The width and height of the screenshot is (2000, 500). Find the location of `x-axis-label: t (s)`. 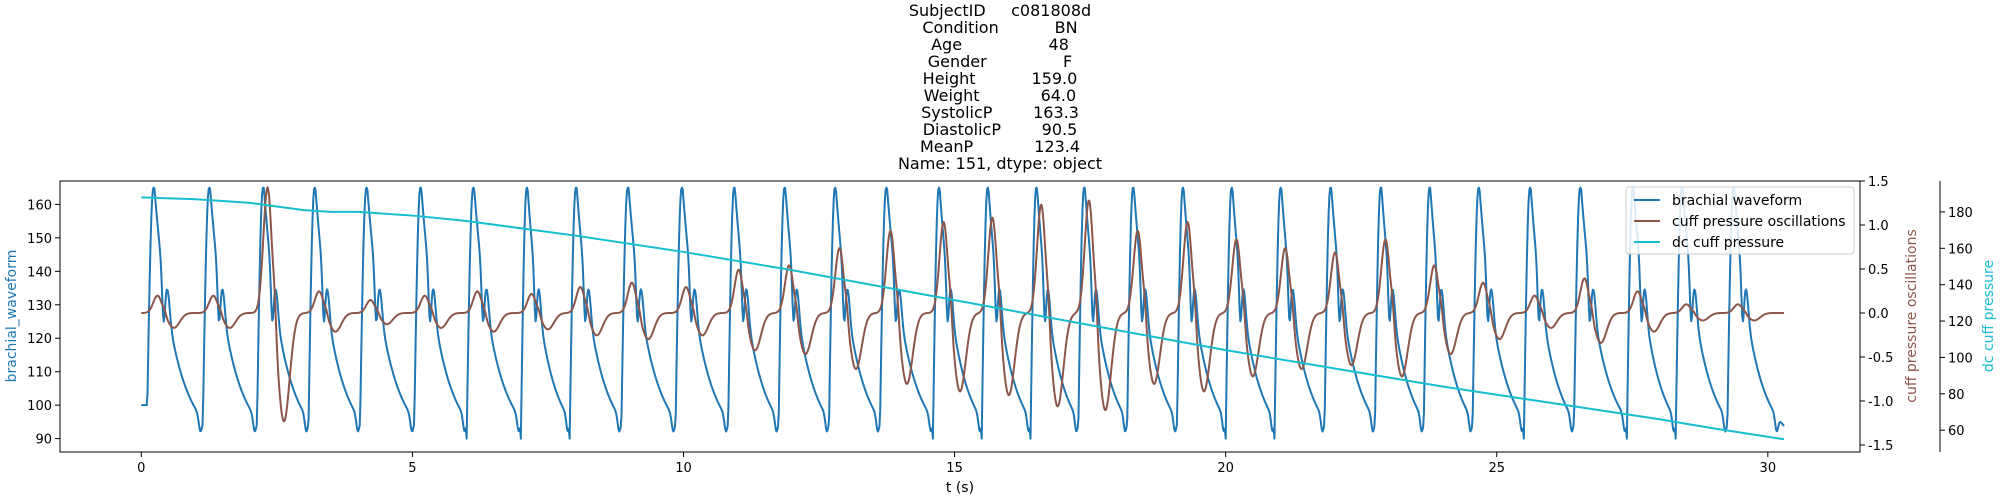

x-axis-label: t (s) is located at coordinates (960, 488).